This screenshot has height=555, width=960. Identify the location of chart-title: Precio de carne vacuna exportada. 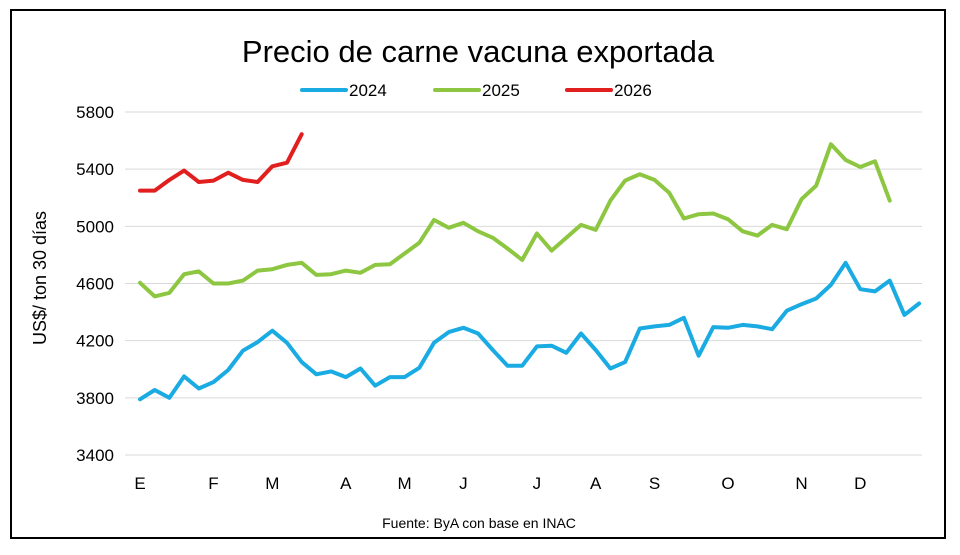
(478, 51).